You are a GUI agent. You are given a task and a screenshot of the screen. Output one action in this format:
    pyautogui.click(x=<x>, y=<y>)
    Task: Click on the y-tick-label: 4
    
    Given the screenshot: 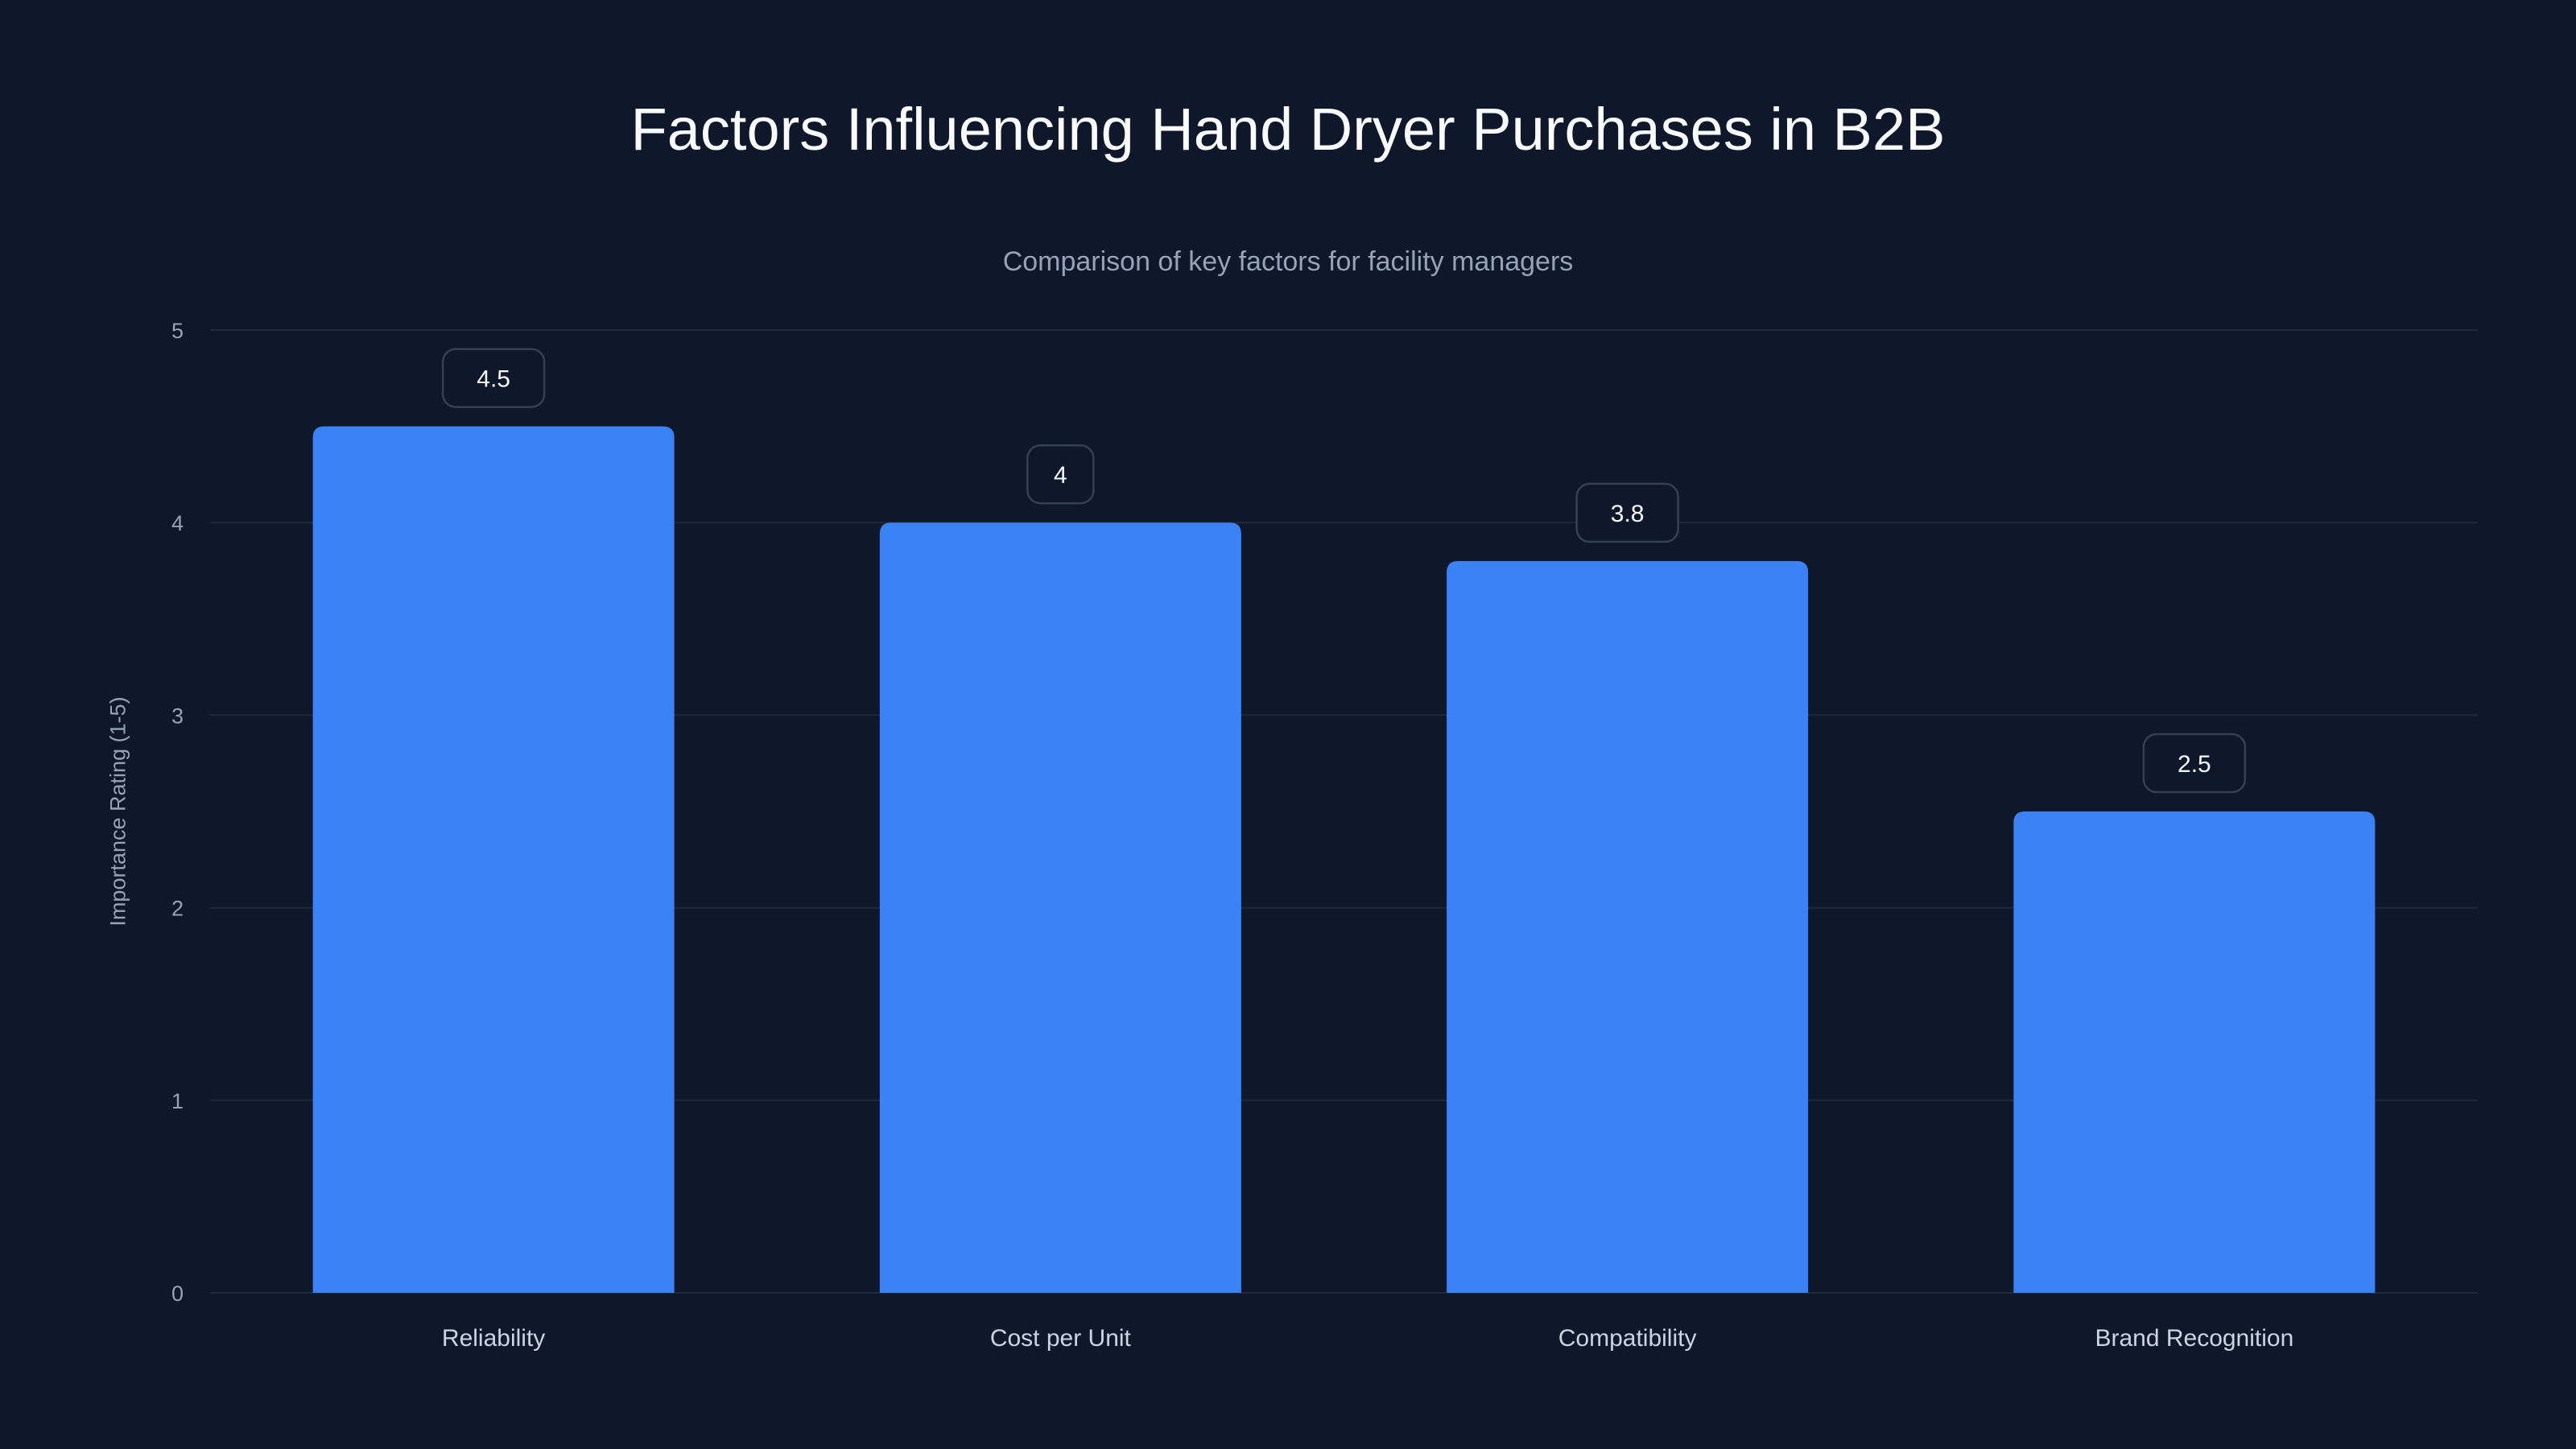 What is the action you would take?
    pyautogui.click(x=177, y=523)
    